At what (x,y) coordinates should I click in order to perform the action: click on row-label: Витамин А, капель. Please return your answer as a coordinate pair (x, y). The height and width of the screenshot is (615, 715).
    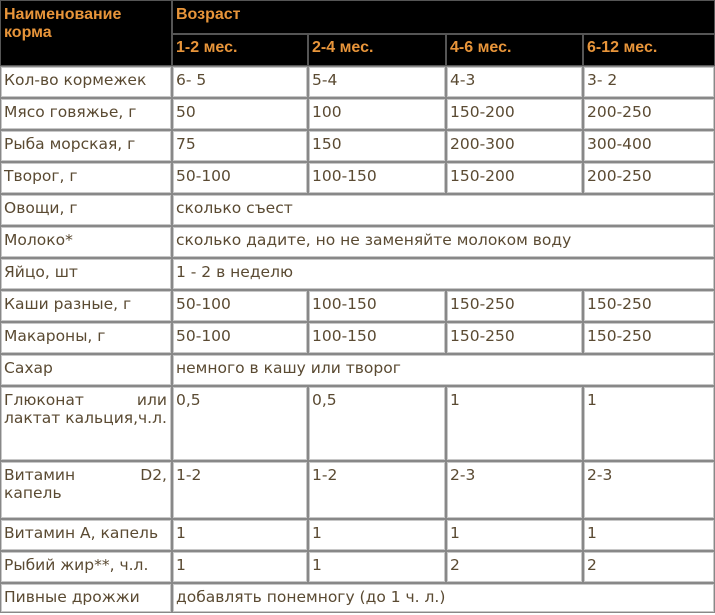
    Looking at the image, I should click on (86, 535).